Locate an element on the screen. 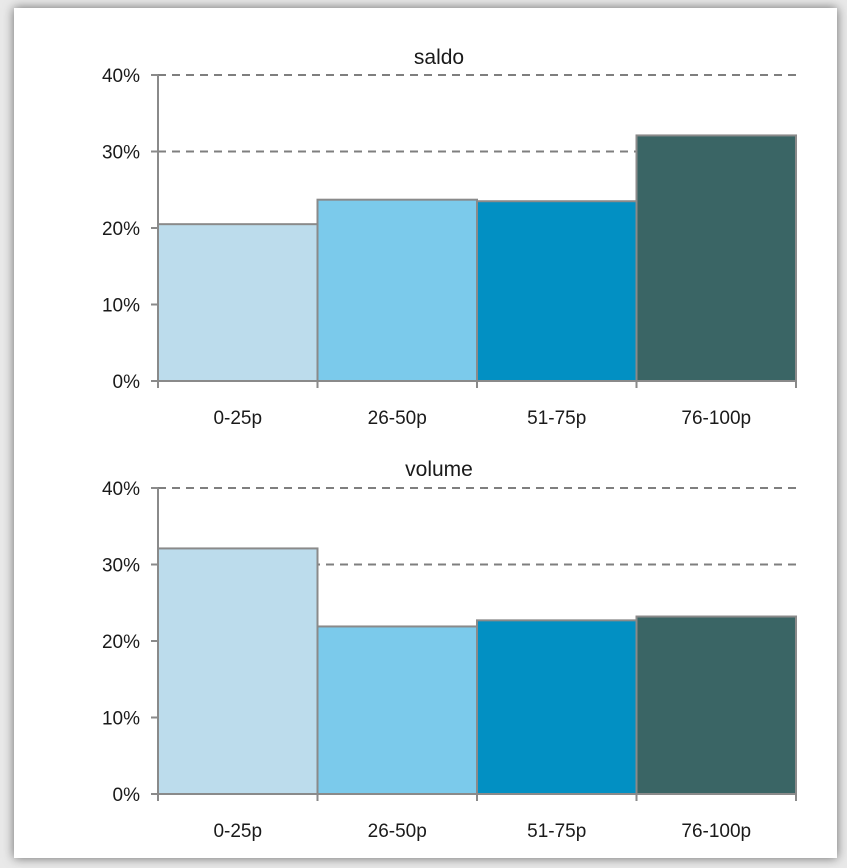 Image resolution: width=847 pixels, height=868 pixels. bar-saldo-0-25p is located at coordinates (238, 302).